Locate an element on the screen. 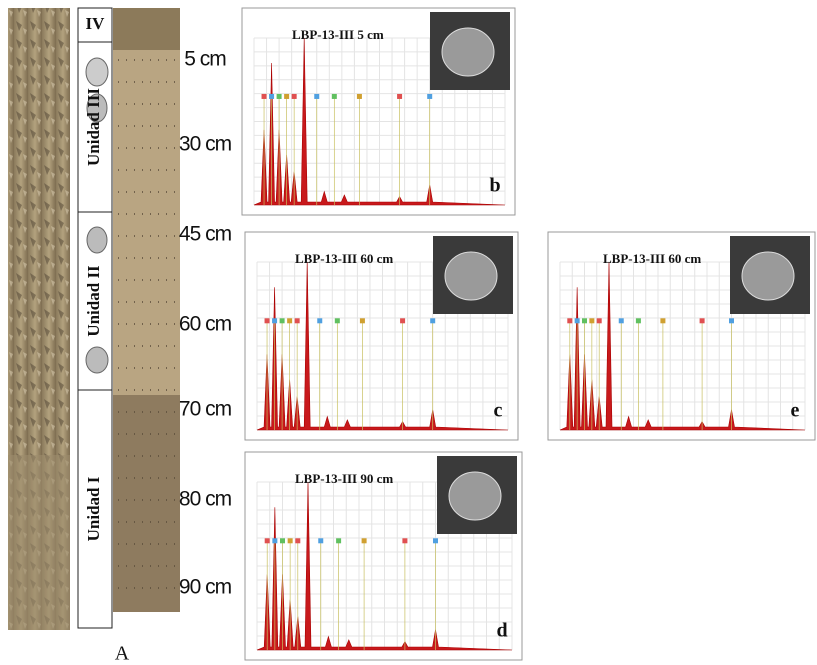 The width and height of the screenshot is (817, 665). panel-letter: b is located at coordinates (494, 186).